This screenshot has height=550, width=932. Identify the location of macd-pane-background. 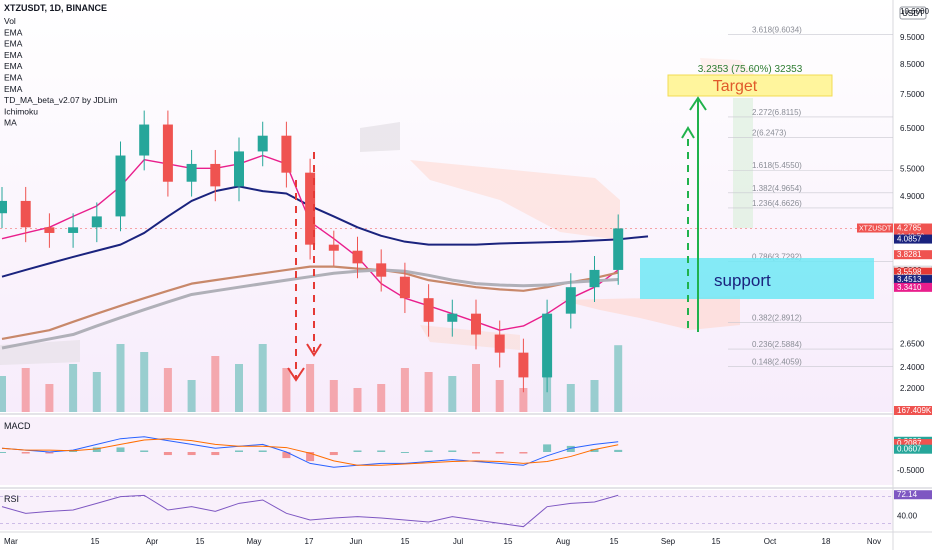
(446, 451).